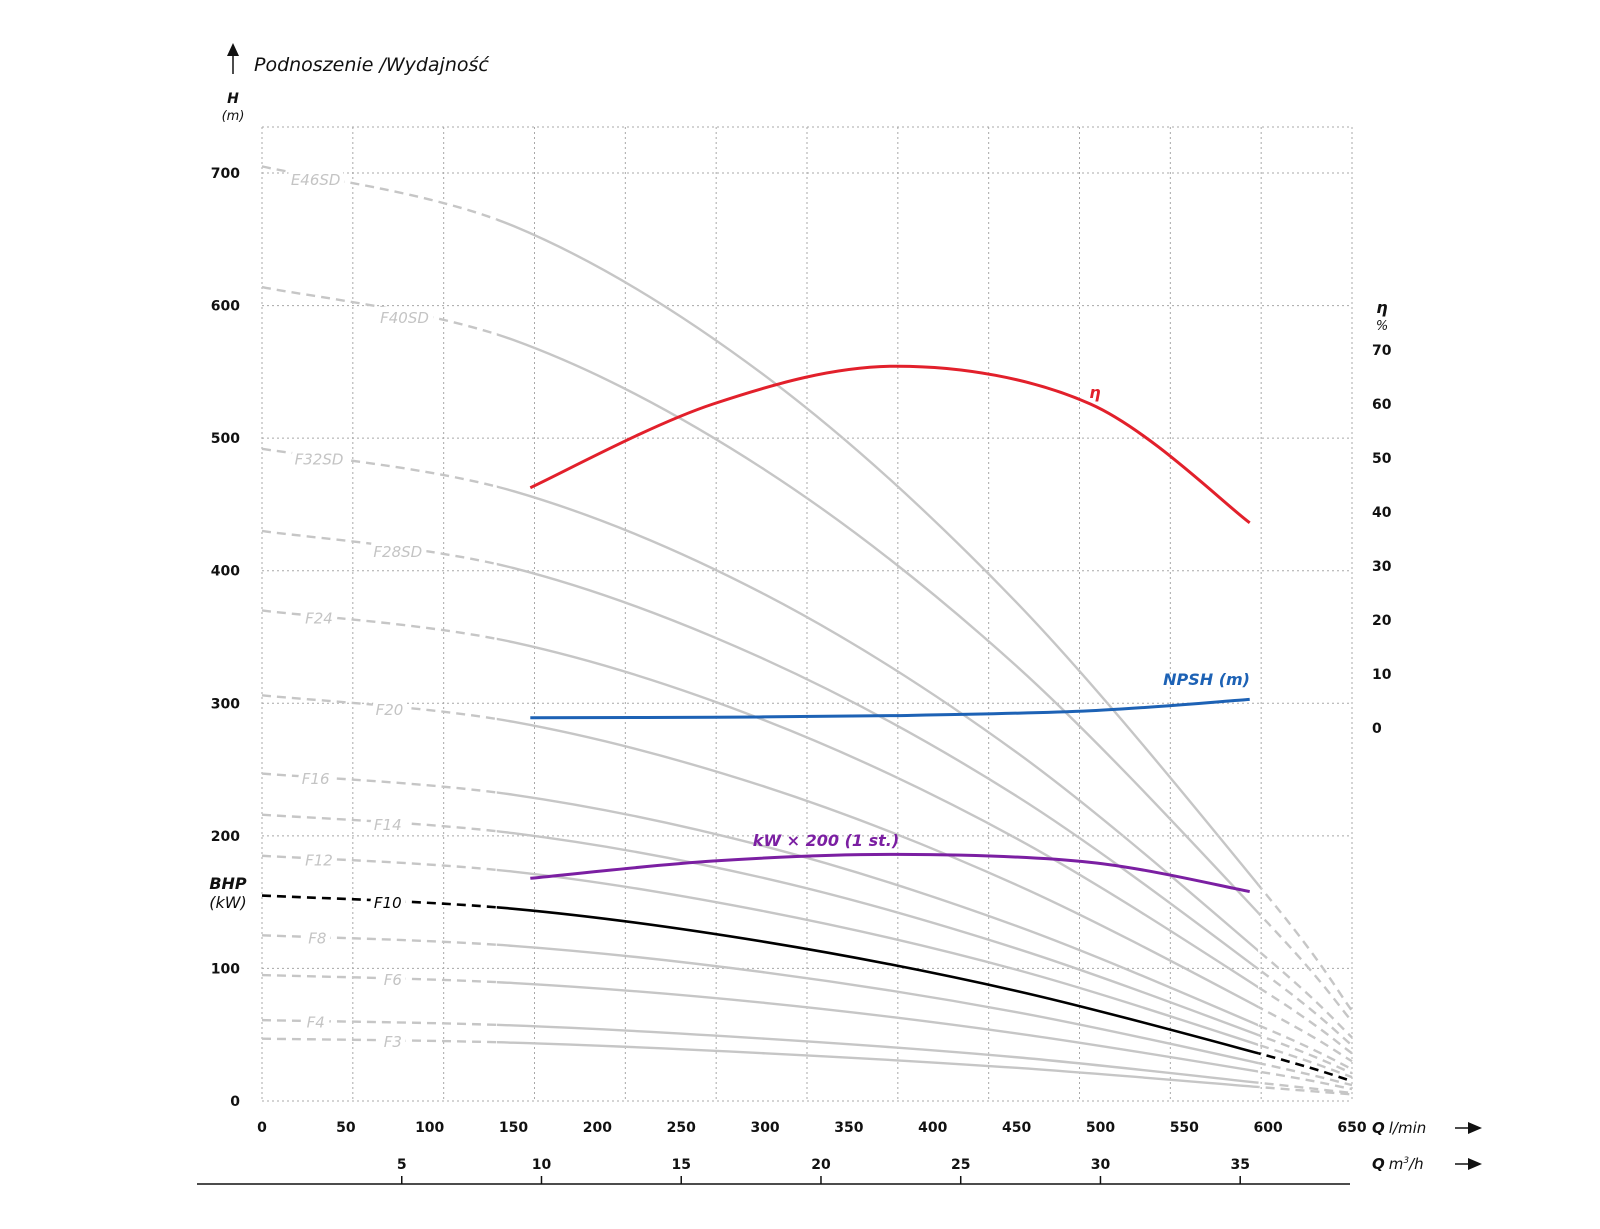  What do you see at coordinates (1406, 1161) in the screenshot?
I see `x-secondary-unit-sup: 3` at bounding box center [1406, 1161].